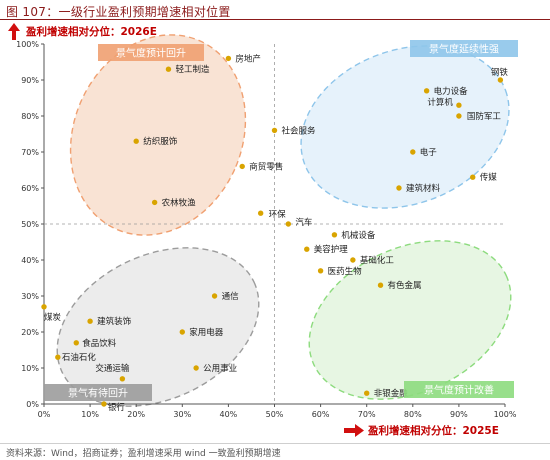  Describe the element at coordinates (14, 27) in the screenshot. I see `y-arrow-icon` at that location.